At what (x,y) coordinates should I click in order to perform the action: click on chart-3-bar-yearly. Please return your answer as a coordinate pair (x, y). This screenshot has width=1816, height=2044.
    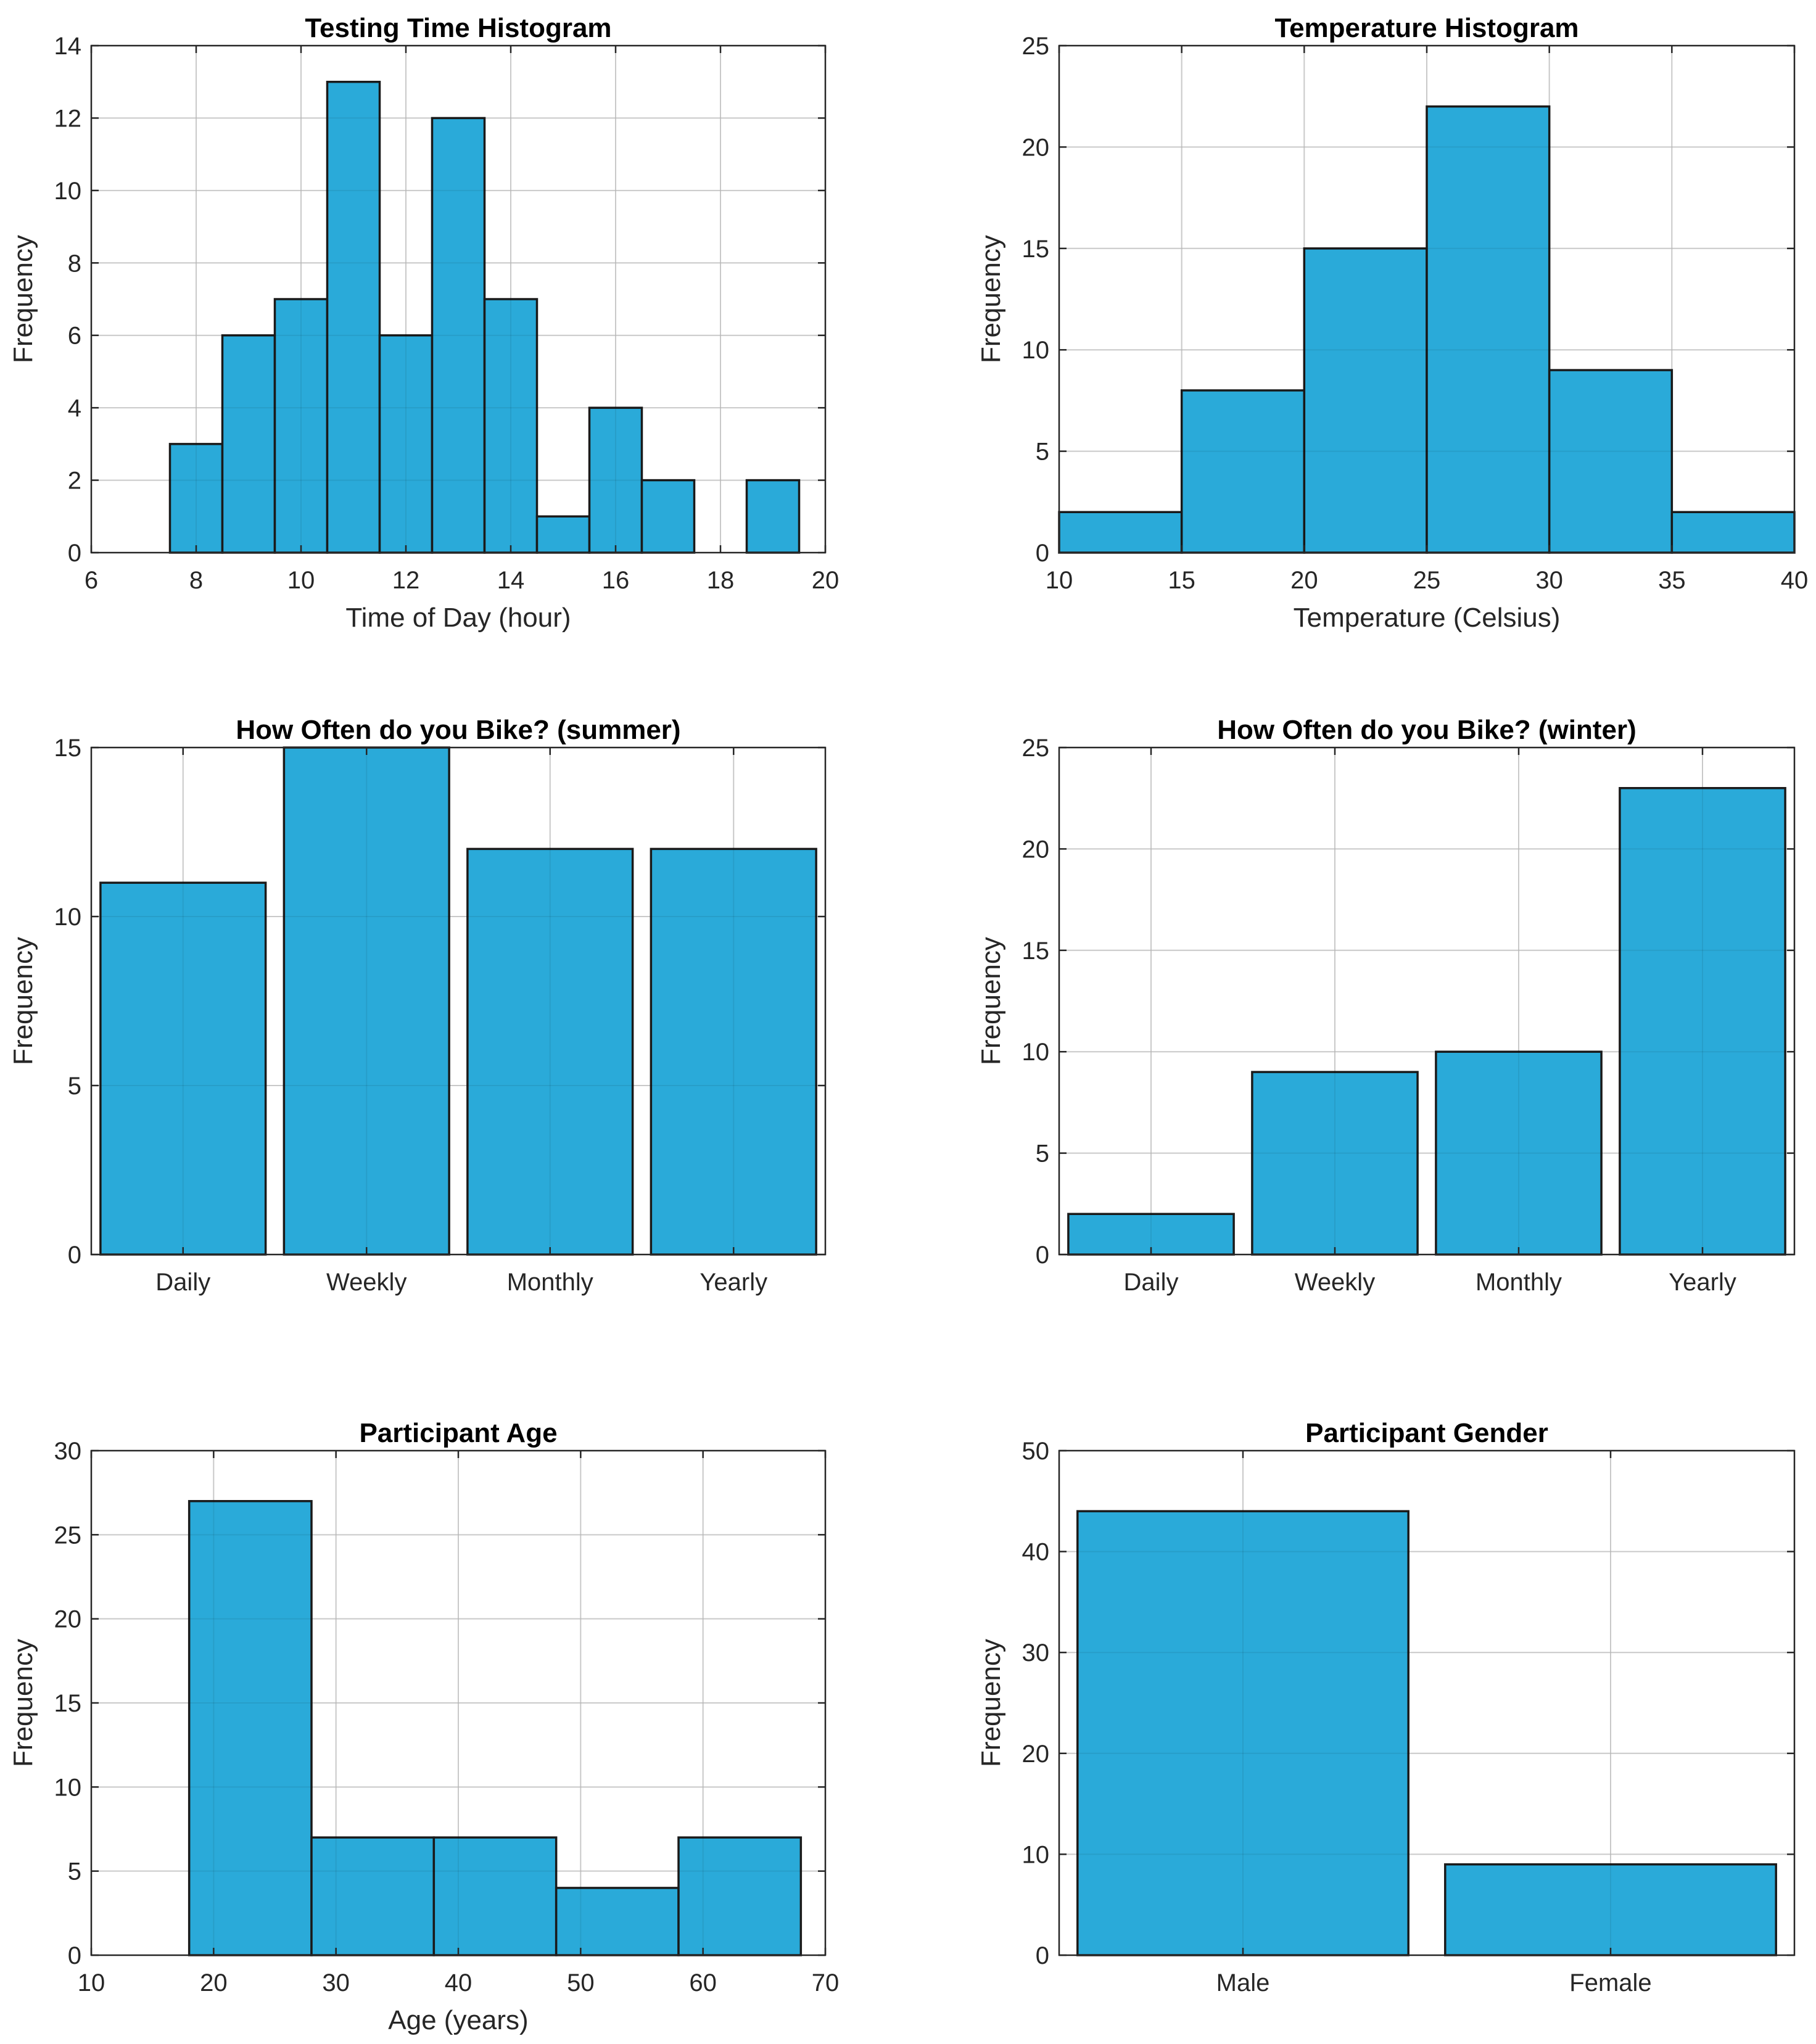
    Looking at the image, I should click on (733, 1052).